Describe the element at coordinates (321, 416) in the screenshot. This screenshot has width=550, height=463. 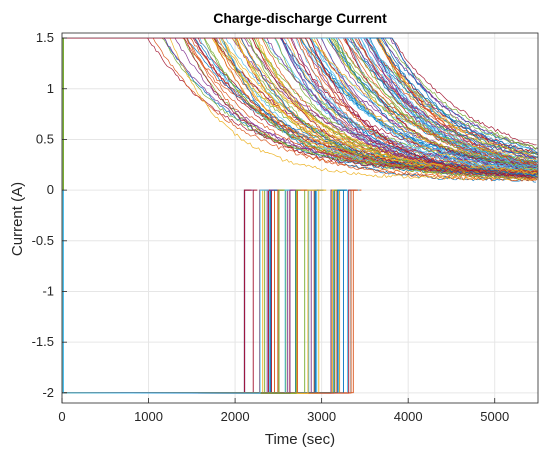
I see `x-tick-label: 3000` at that location.